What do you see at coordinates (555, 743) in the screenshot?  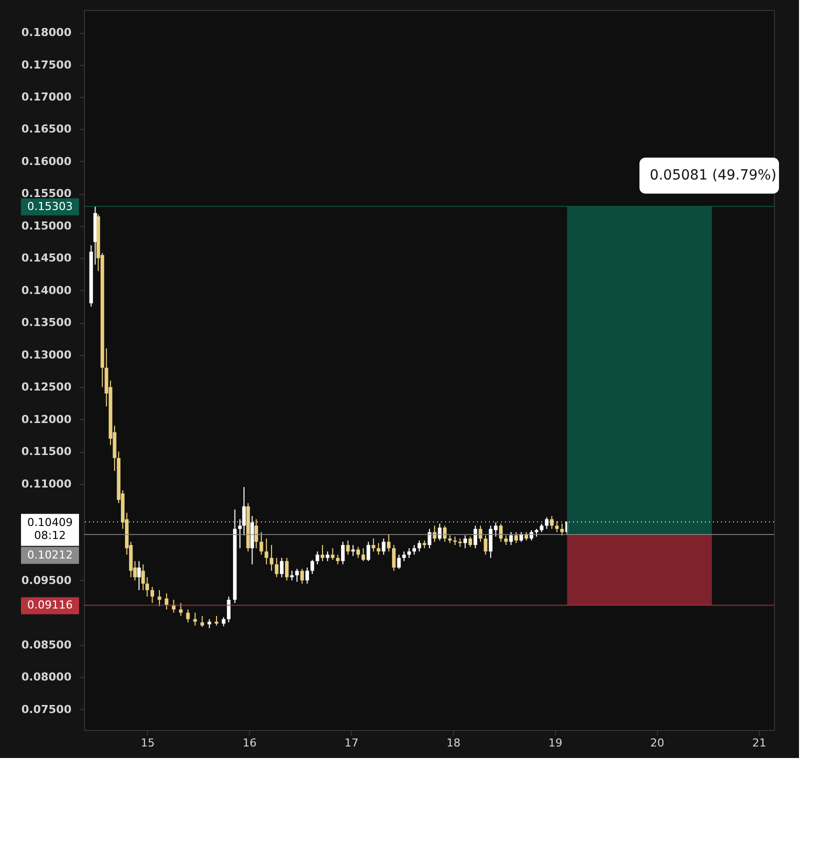 I see `x-tick-label: 19` at bounding box center [555, 743].